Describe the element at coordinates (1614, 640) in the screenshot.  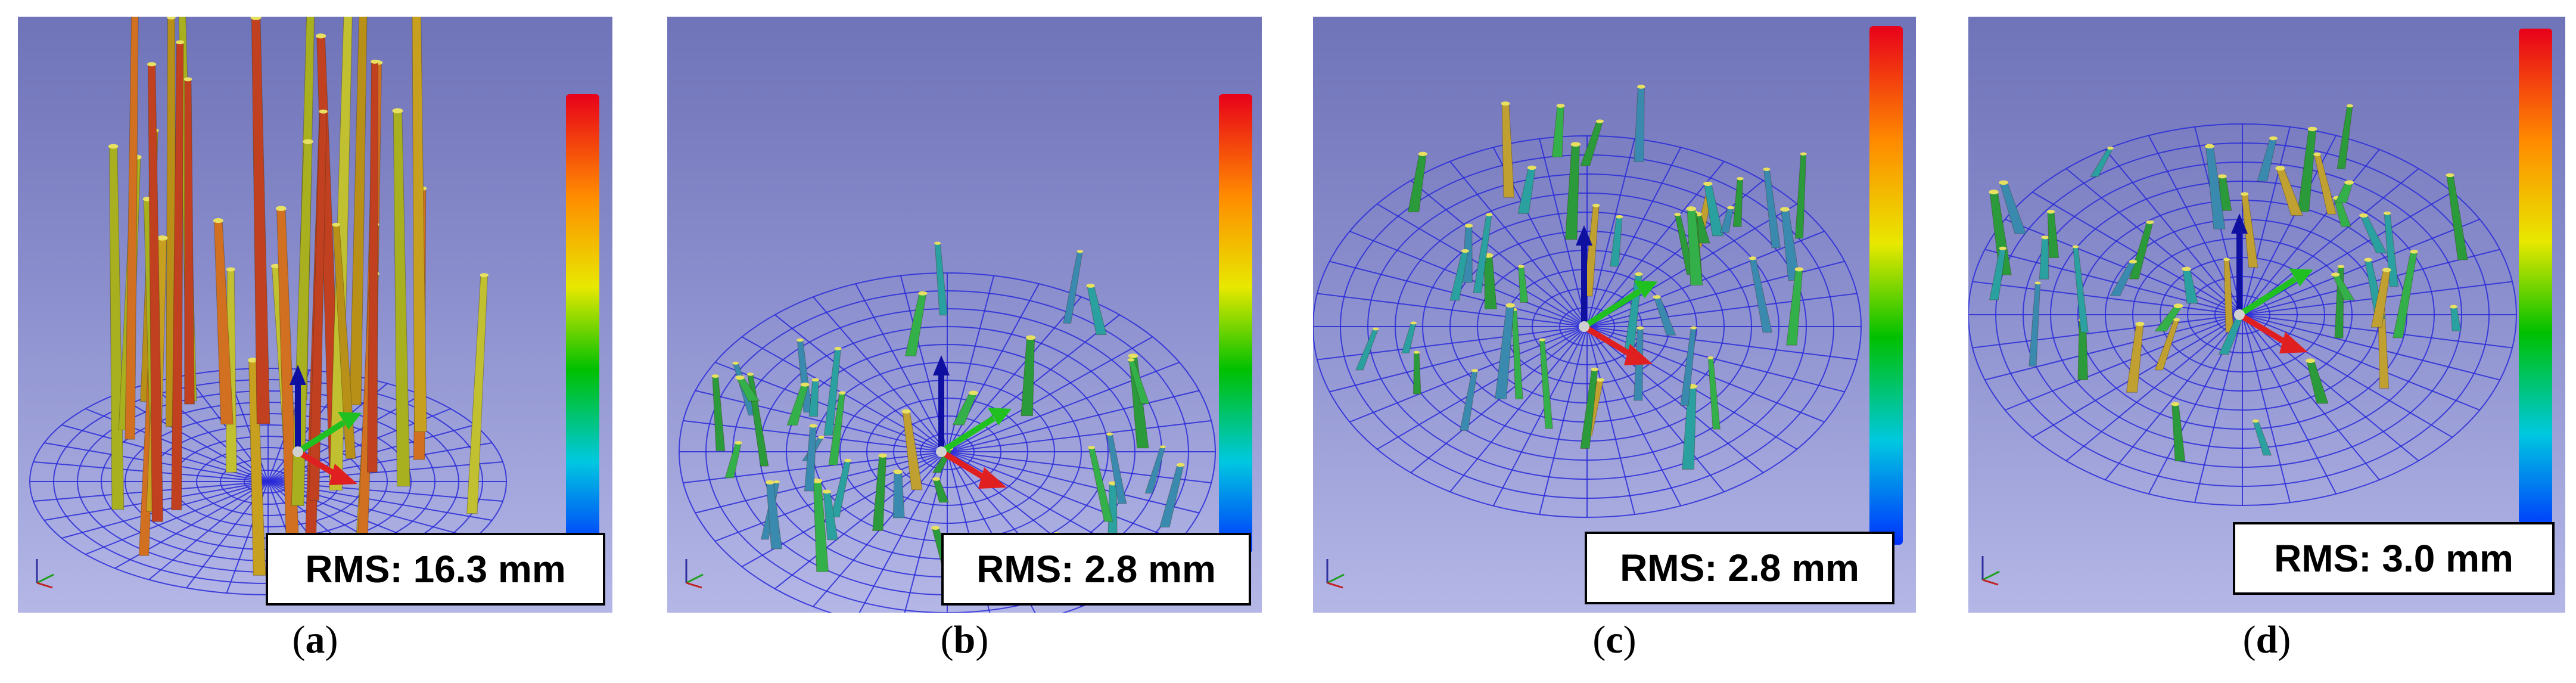
I see `caption-letter: c` at that location.